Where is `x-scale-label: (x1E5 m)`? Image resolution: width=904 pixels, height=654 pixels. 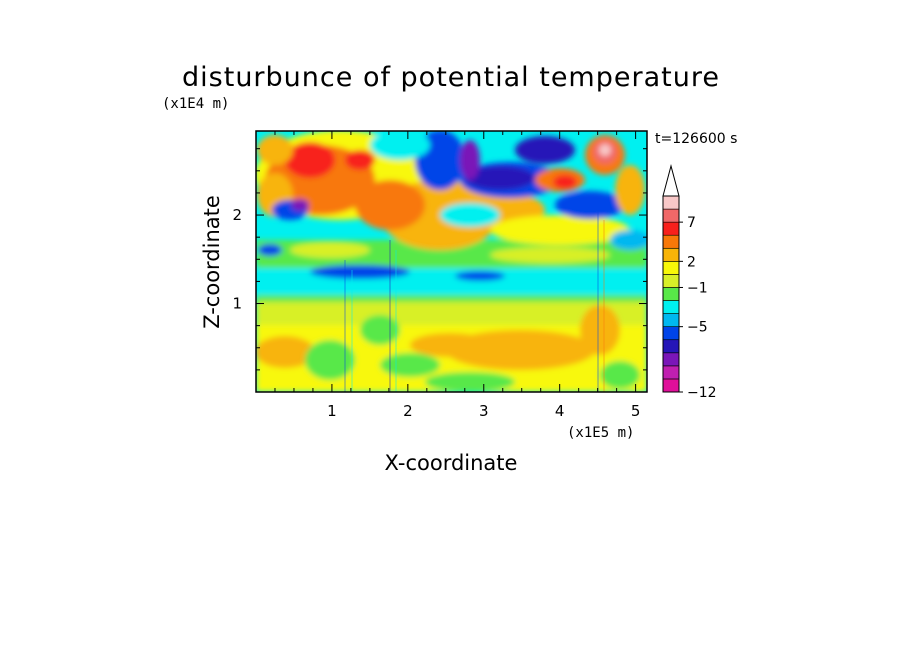 x-scale-label: (x1E5 m) is located at coordinates (600, 433).